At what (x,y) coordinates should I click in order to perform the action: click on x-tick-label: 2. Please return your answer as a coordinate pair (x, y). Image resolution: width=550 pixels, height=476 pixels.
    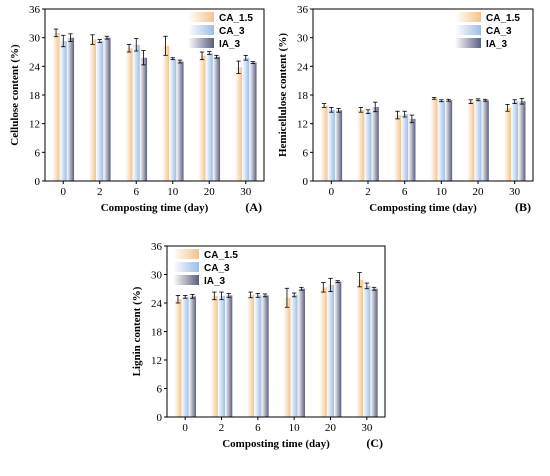
    Looking at the image, I should click on (222, 428).